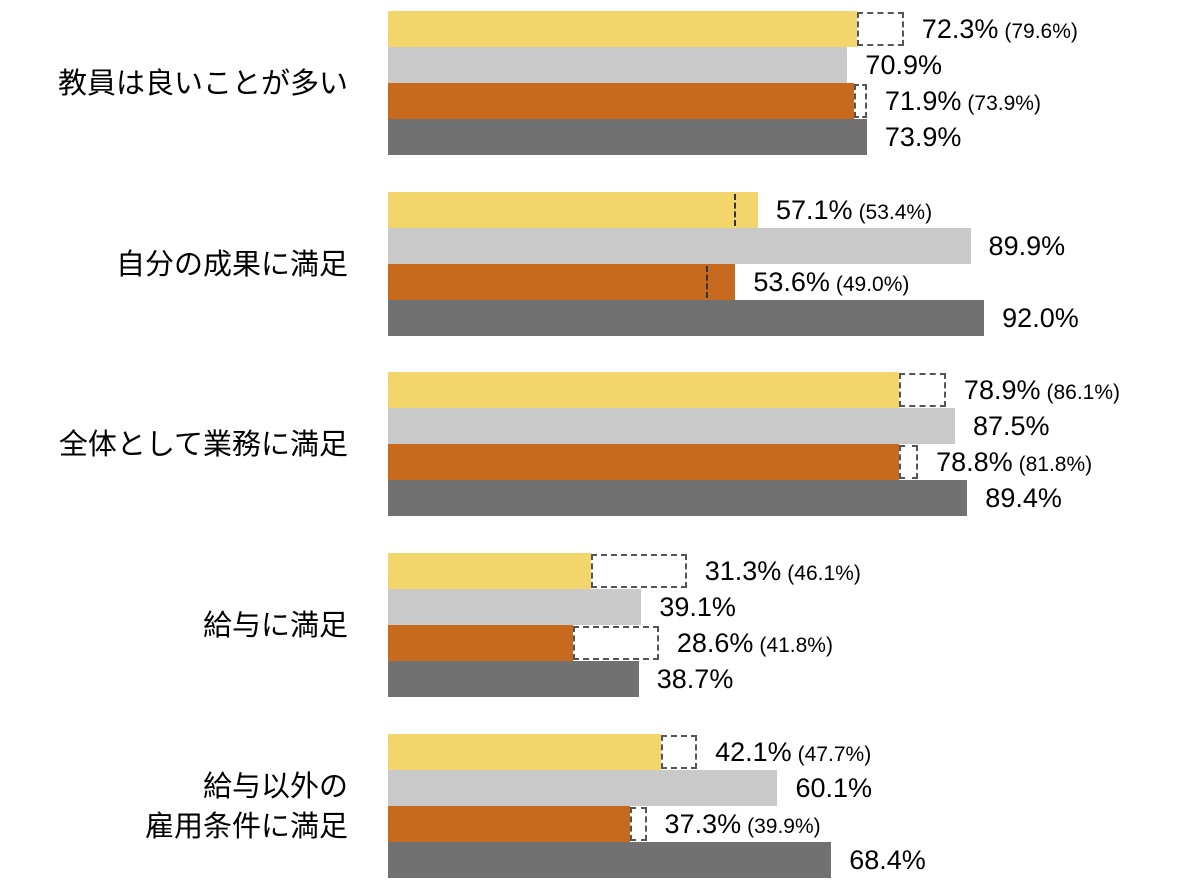 This screenshot has width=1200, height=889. Describe the element at coordinates (246, 805) in the screenshot. I see `category-label: 給与以外の 雇用条件に満足` at that location.